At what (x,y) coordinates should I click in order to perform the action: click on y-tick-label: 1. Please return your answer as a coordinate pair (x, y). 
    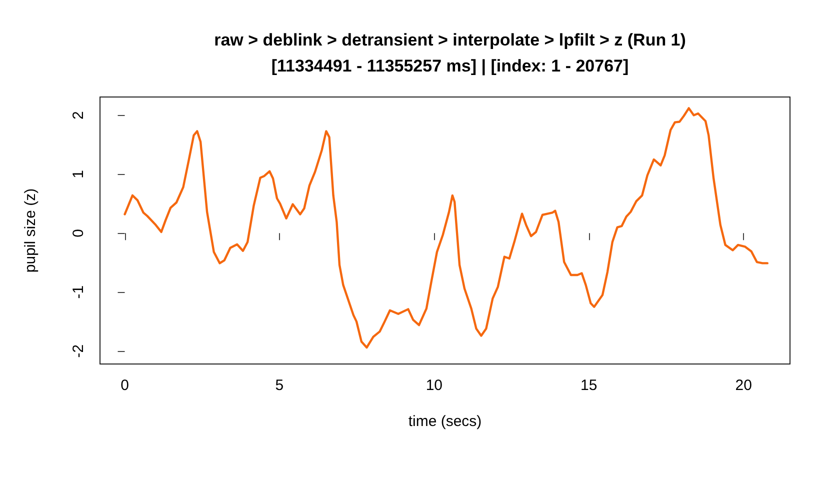
    Looking at the image, I should click on (78, 174).